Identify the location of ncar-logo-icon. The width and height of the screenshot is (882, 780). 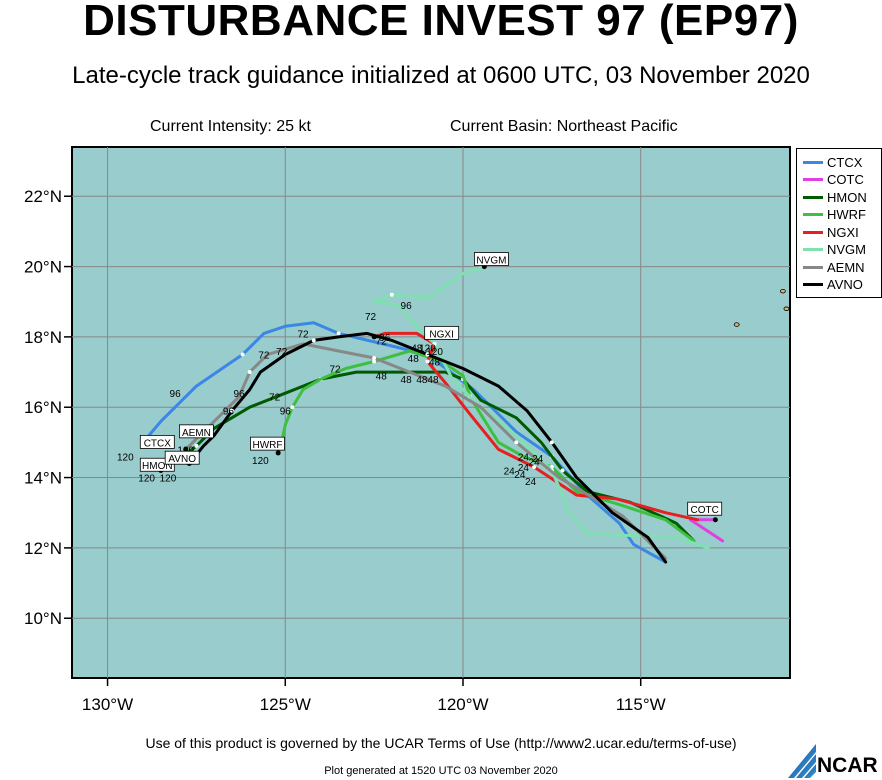
(802, 761).